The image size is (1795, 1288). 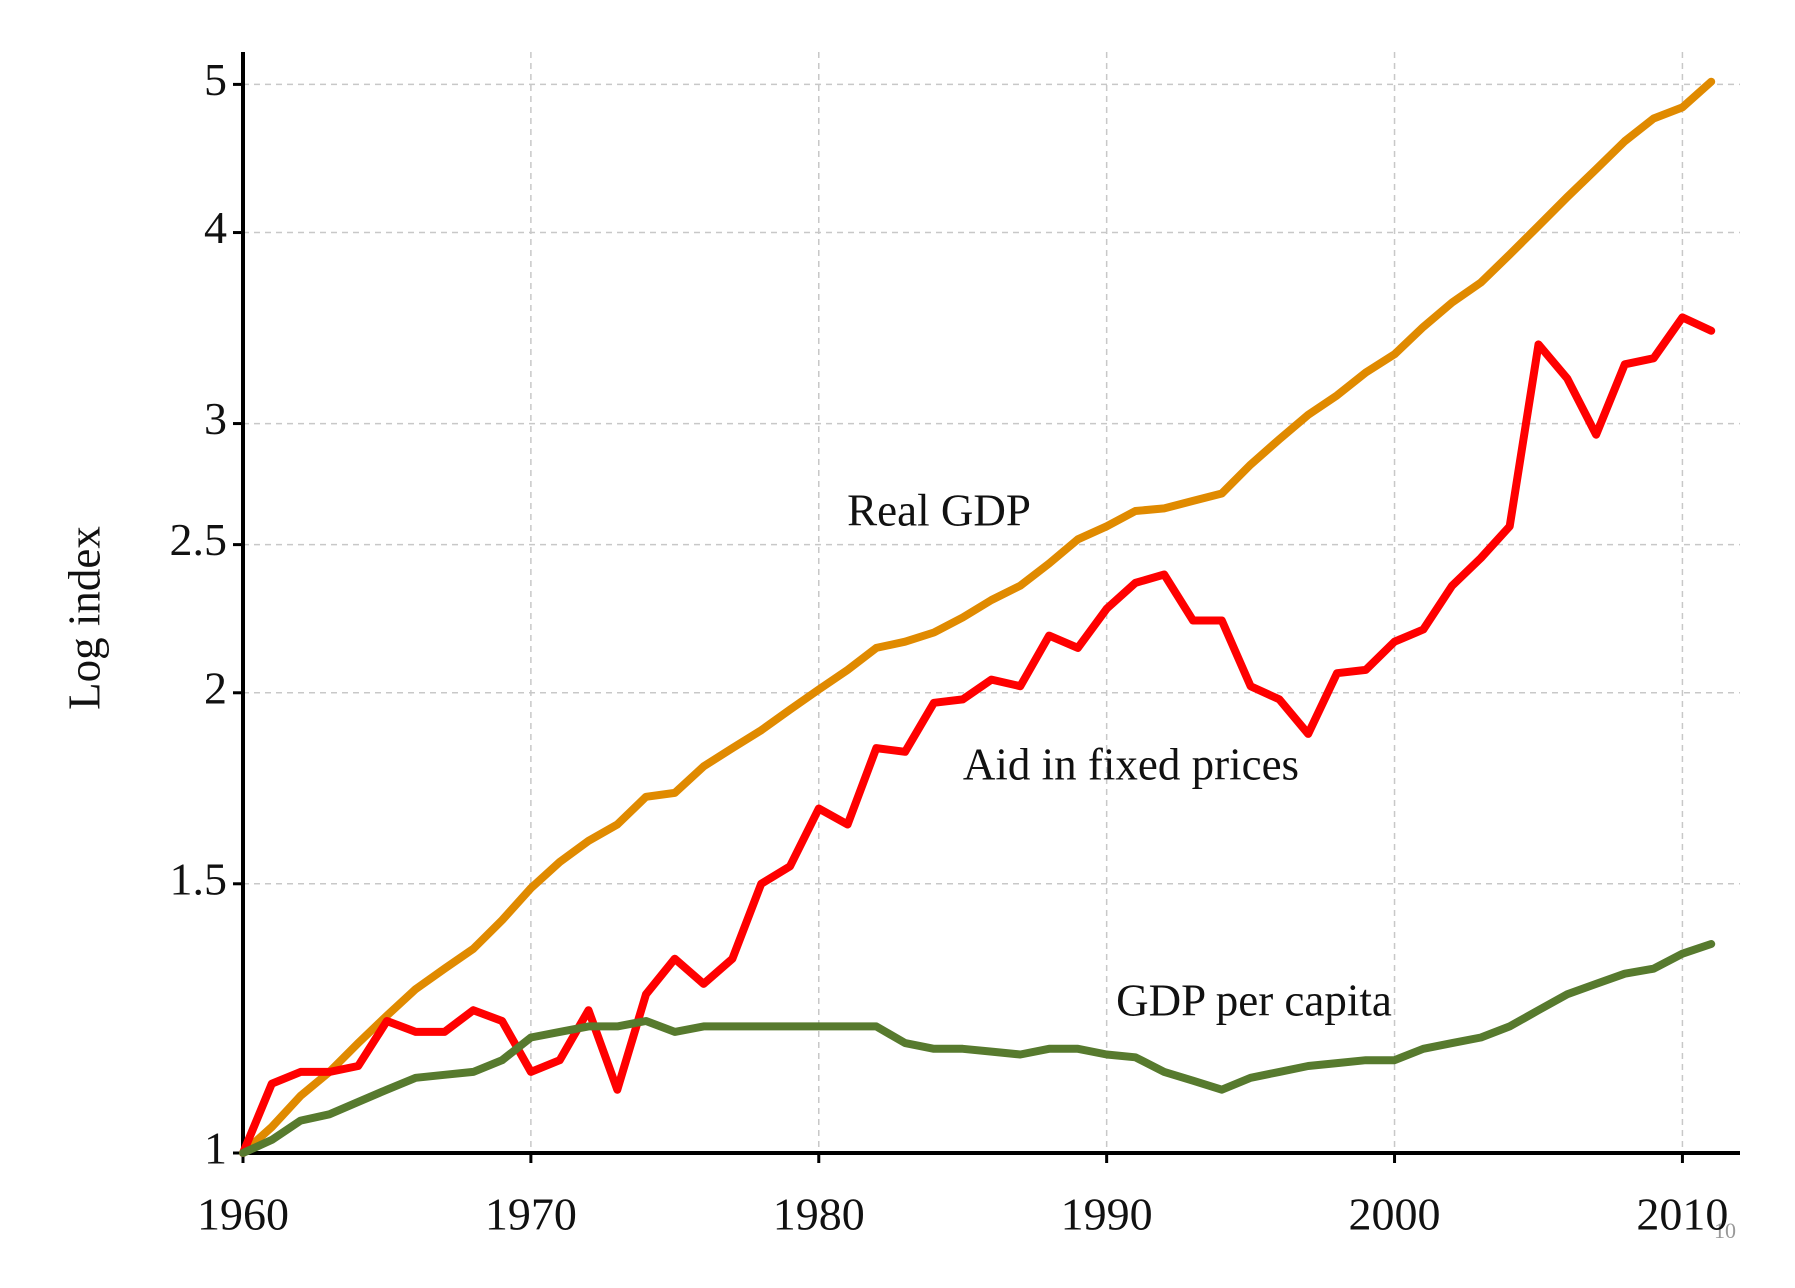 I want to click on y-tick-label: 2.5, so click(x=199, y=539).